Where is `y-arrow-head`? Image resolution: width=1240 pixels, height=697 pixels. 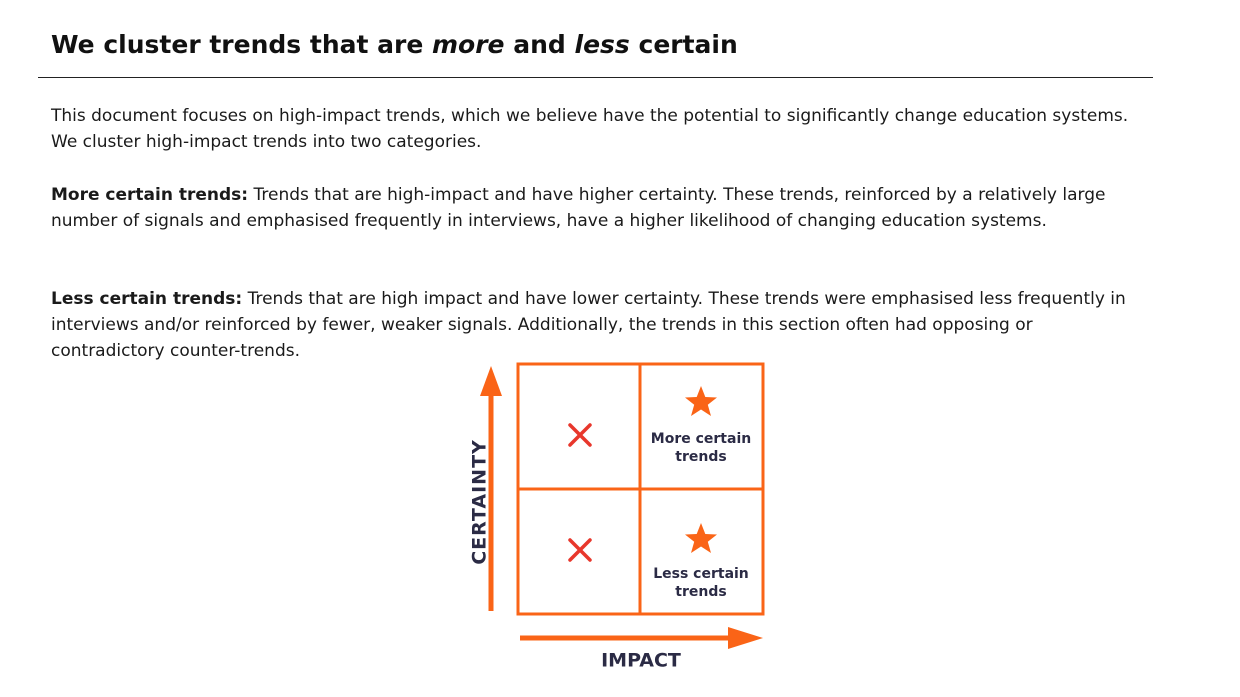 y-arrow-head is located at coordinates (491, 381).